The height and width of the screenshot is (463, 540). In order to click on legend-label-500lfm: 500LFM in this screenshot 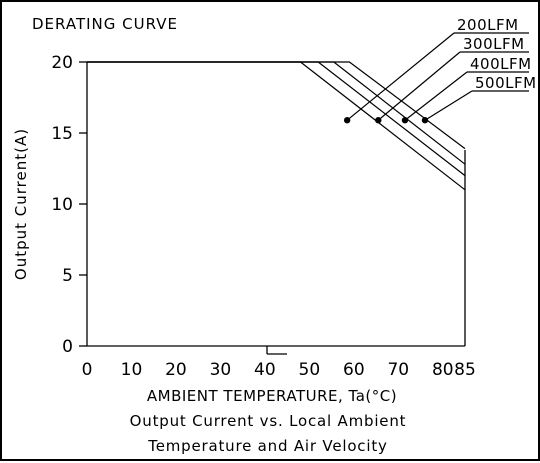, I will do `click(506, 83)`.